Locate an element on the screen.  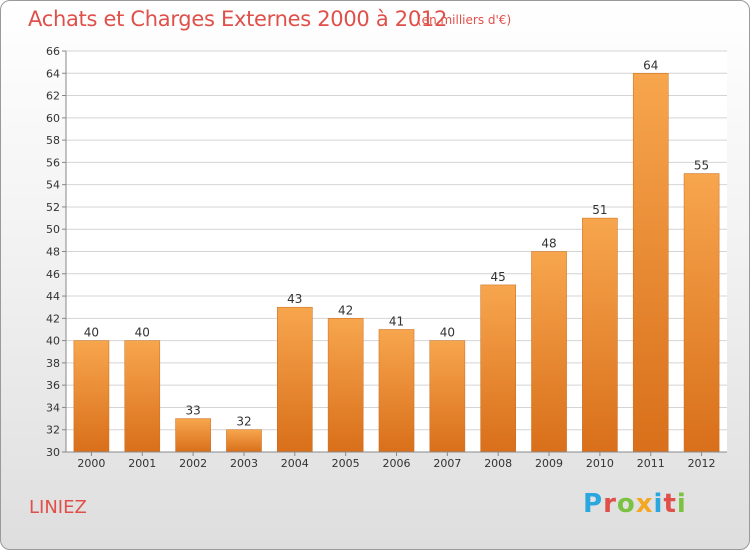
bar-2001 is located at coordinates (142, 396).